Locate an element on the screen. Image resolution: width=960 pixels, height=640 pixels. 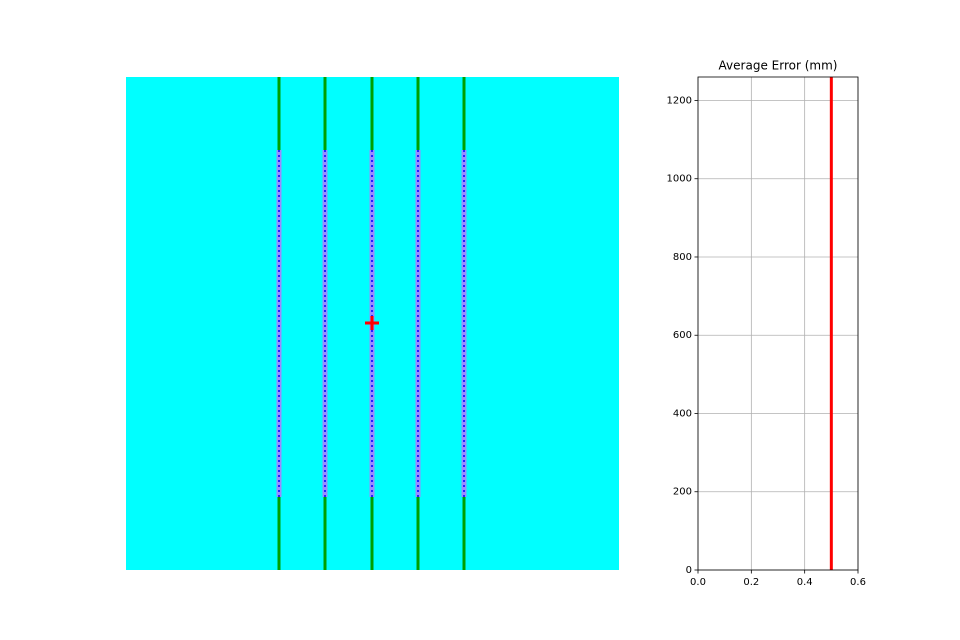
plot-frame is located at coordinates (778, 323).